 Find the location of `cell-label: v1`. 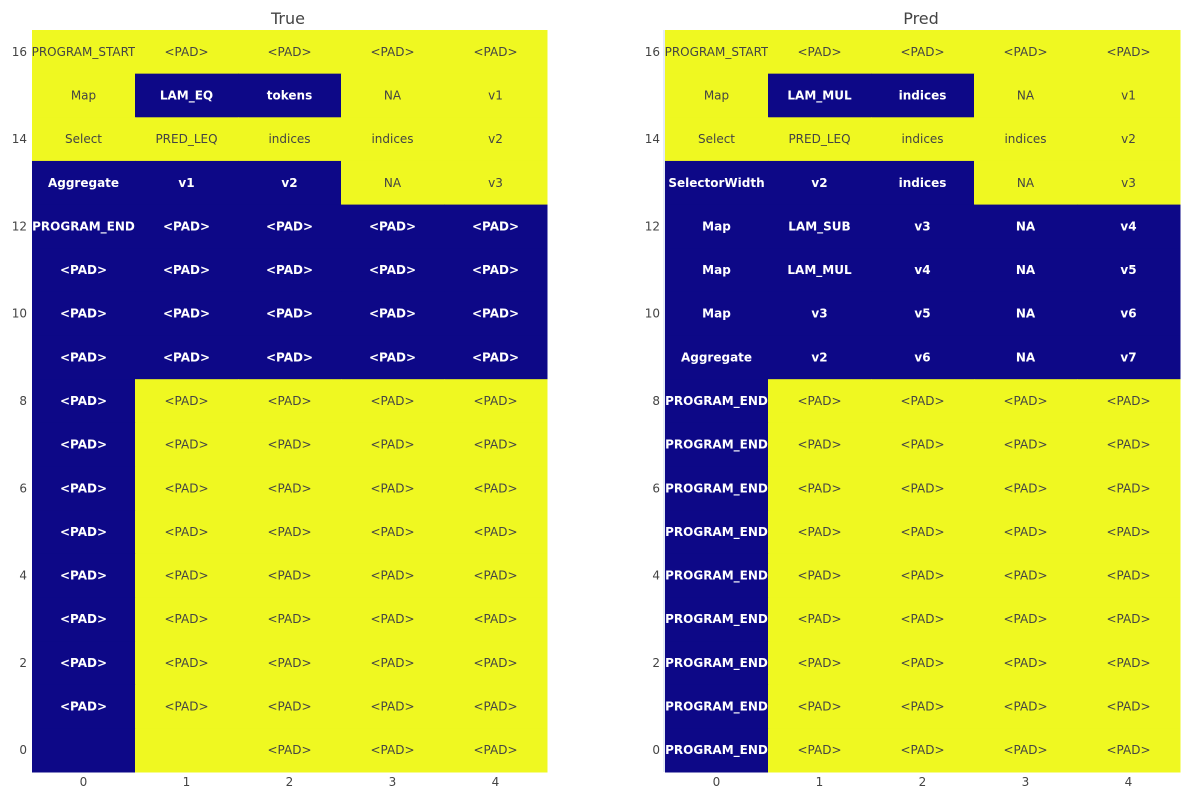

cell-label: v1 is located at coordinates (495, 95).